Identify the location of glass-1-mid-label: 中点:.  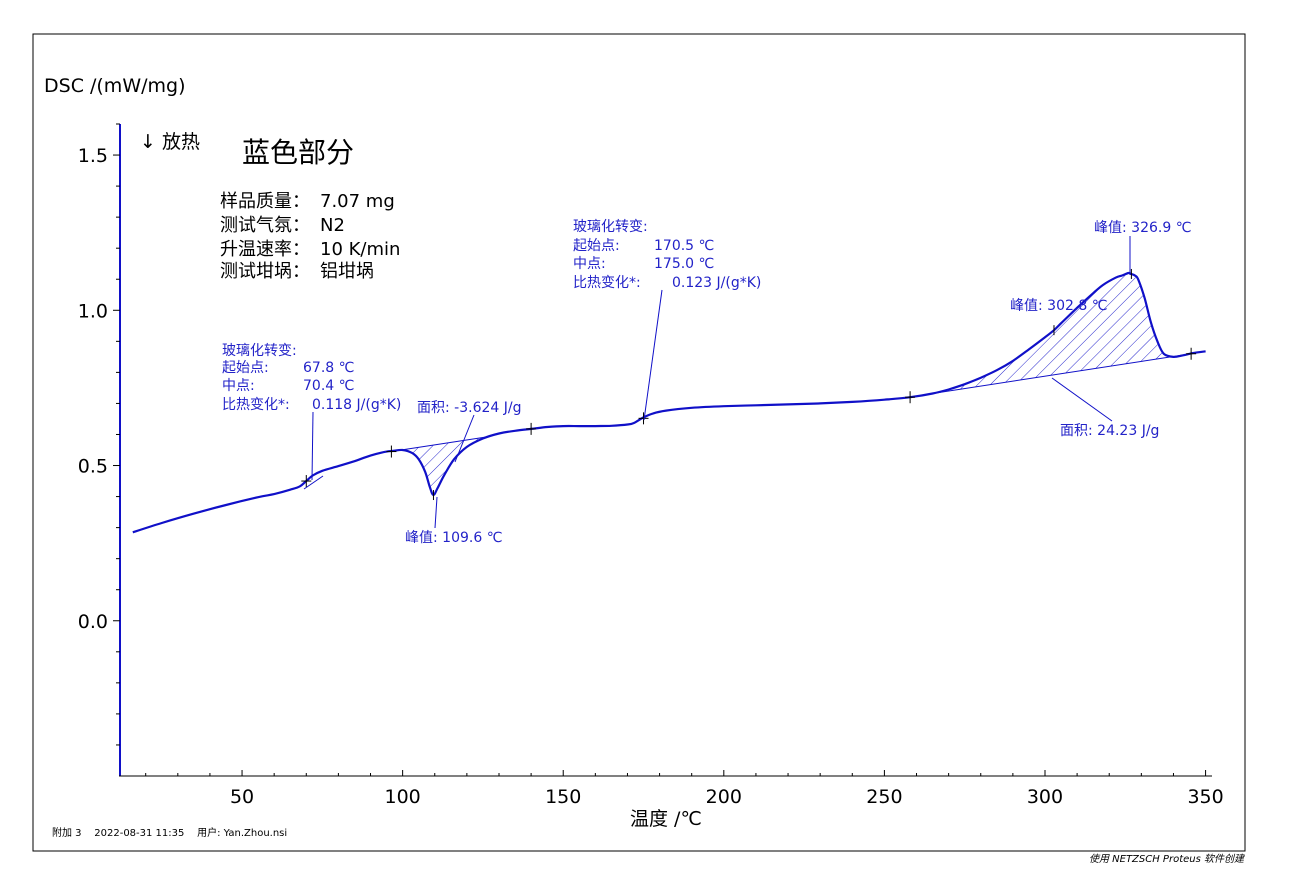
(238, 386).